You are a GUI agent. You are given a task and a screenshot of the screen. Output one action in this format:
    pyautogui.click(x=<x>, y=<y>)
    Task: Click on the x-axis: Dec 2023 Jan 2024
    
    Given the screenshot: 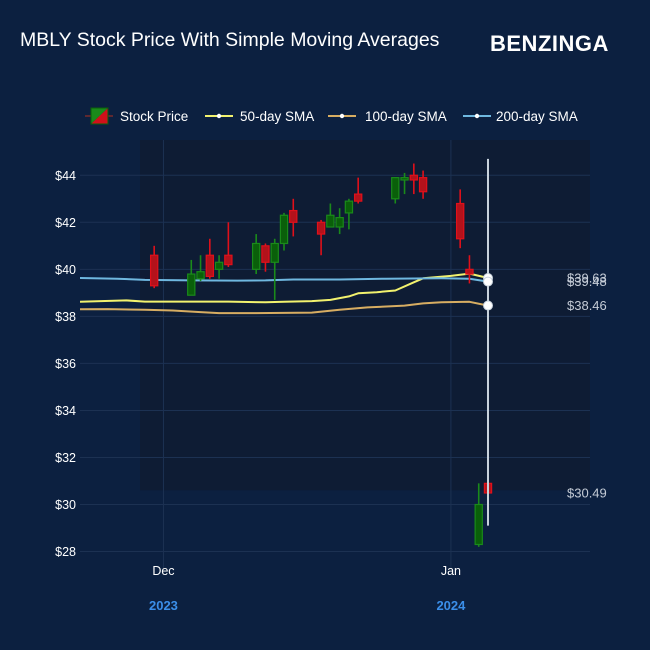 What is the action you would take?
    pyautogui.click(x=307, y=588)
    